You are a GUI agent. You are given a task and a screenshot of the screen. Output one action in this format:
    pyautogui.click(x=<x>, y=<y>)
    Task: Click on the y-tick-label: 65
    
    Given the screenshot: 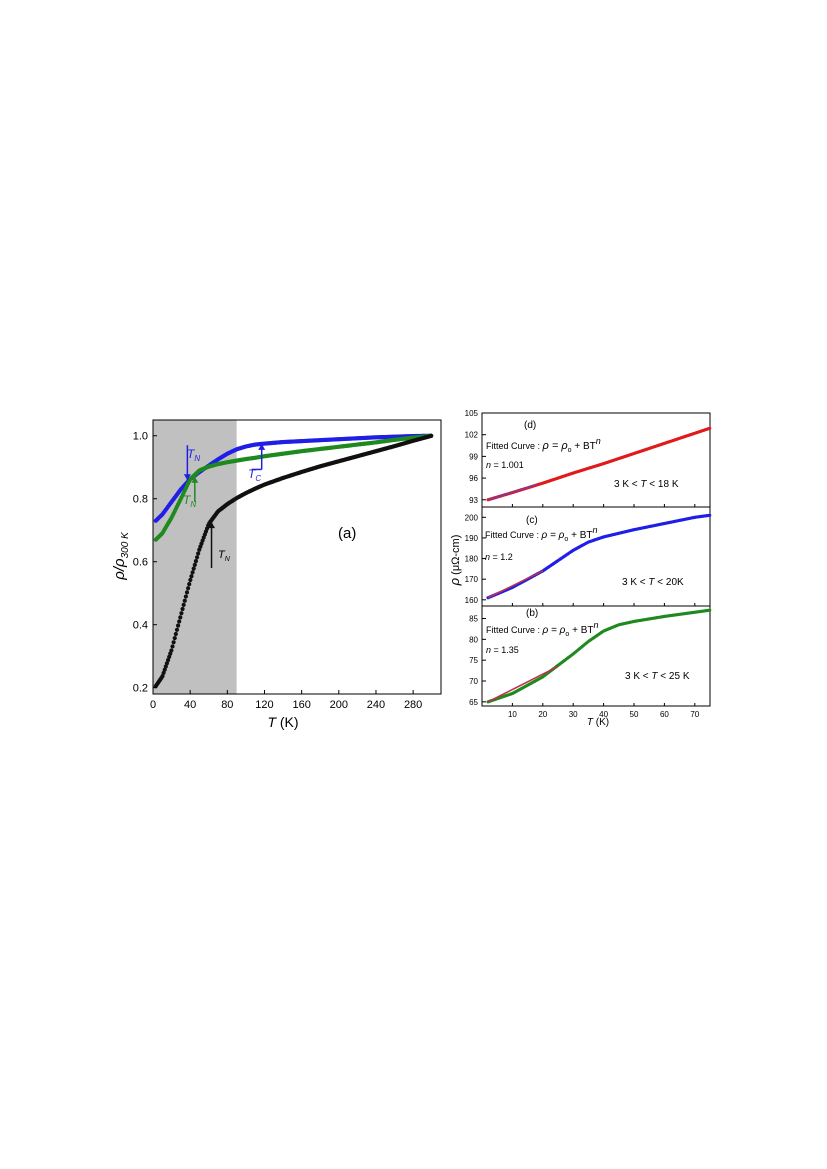 What is the action you would take?
    pyautogui.click(x=473, y=702)
    